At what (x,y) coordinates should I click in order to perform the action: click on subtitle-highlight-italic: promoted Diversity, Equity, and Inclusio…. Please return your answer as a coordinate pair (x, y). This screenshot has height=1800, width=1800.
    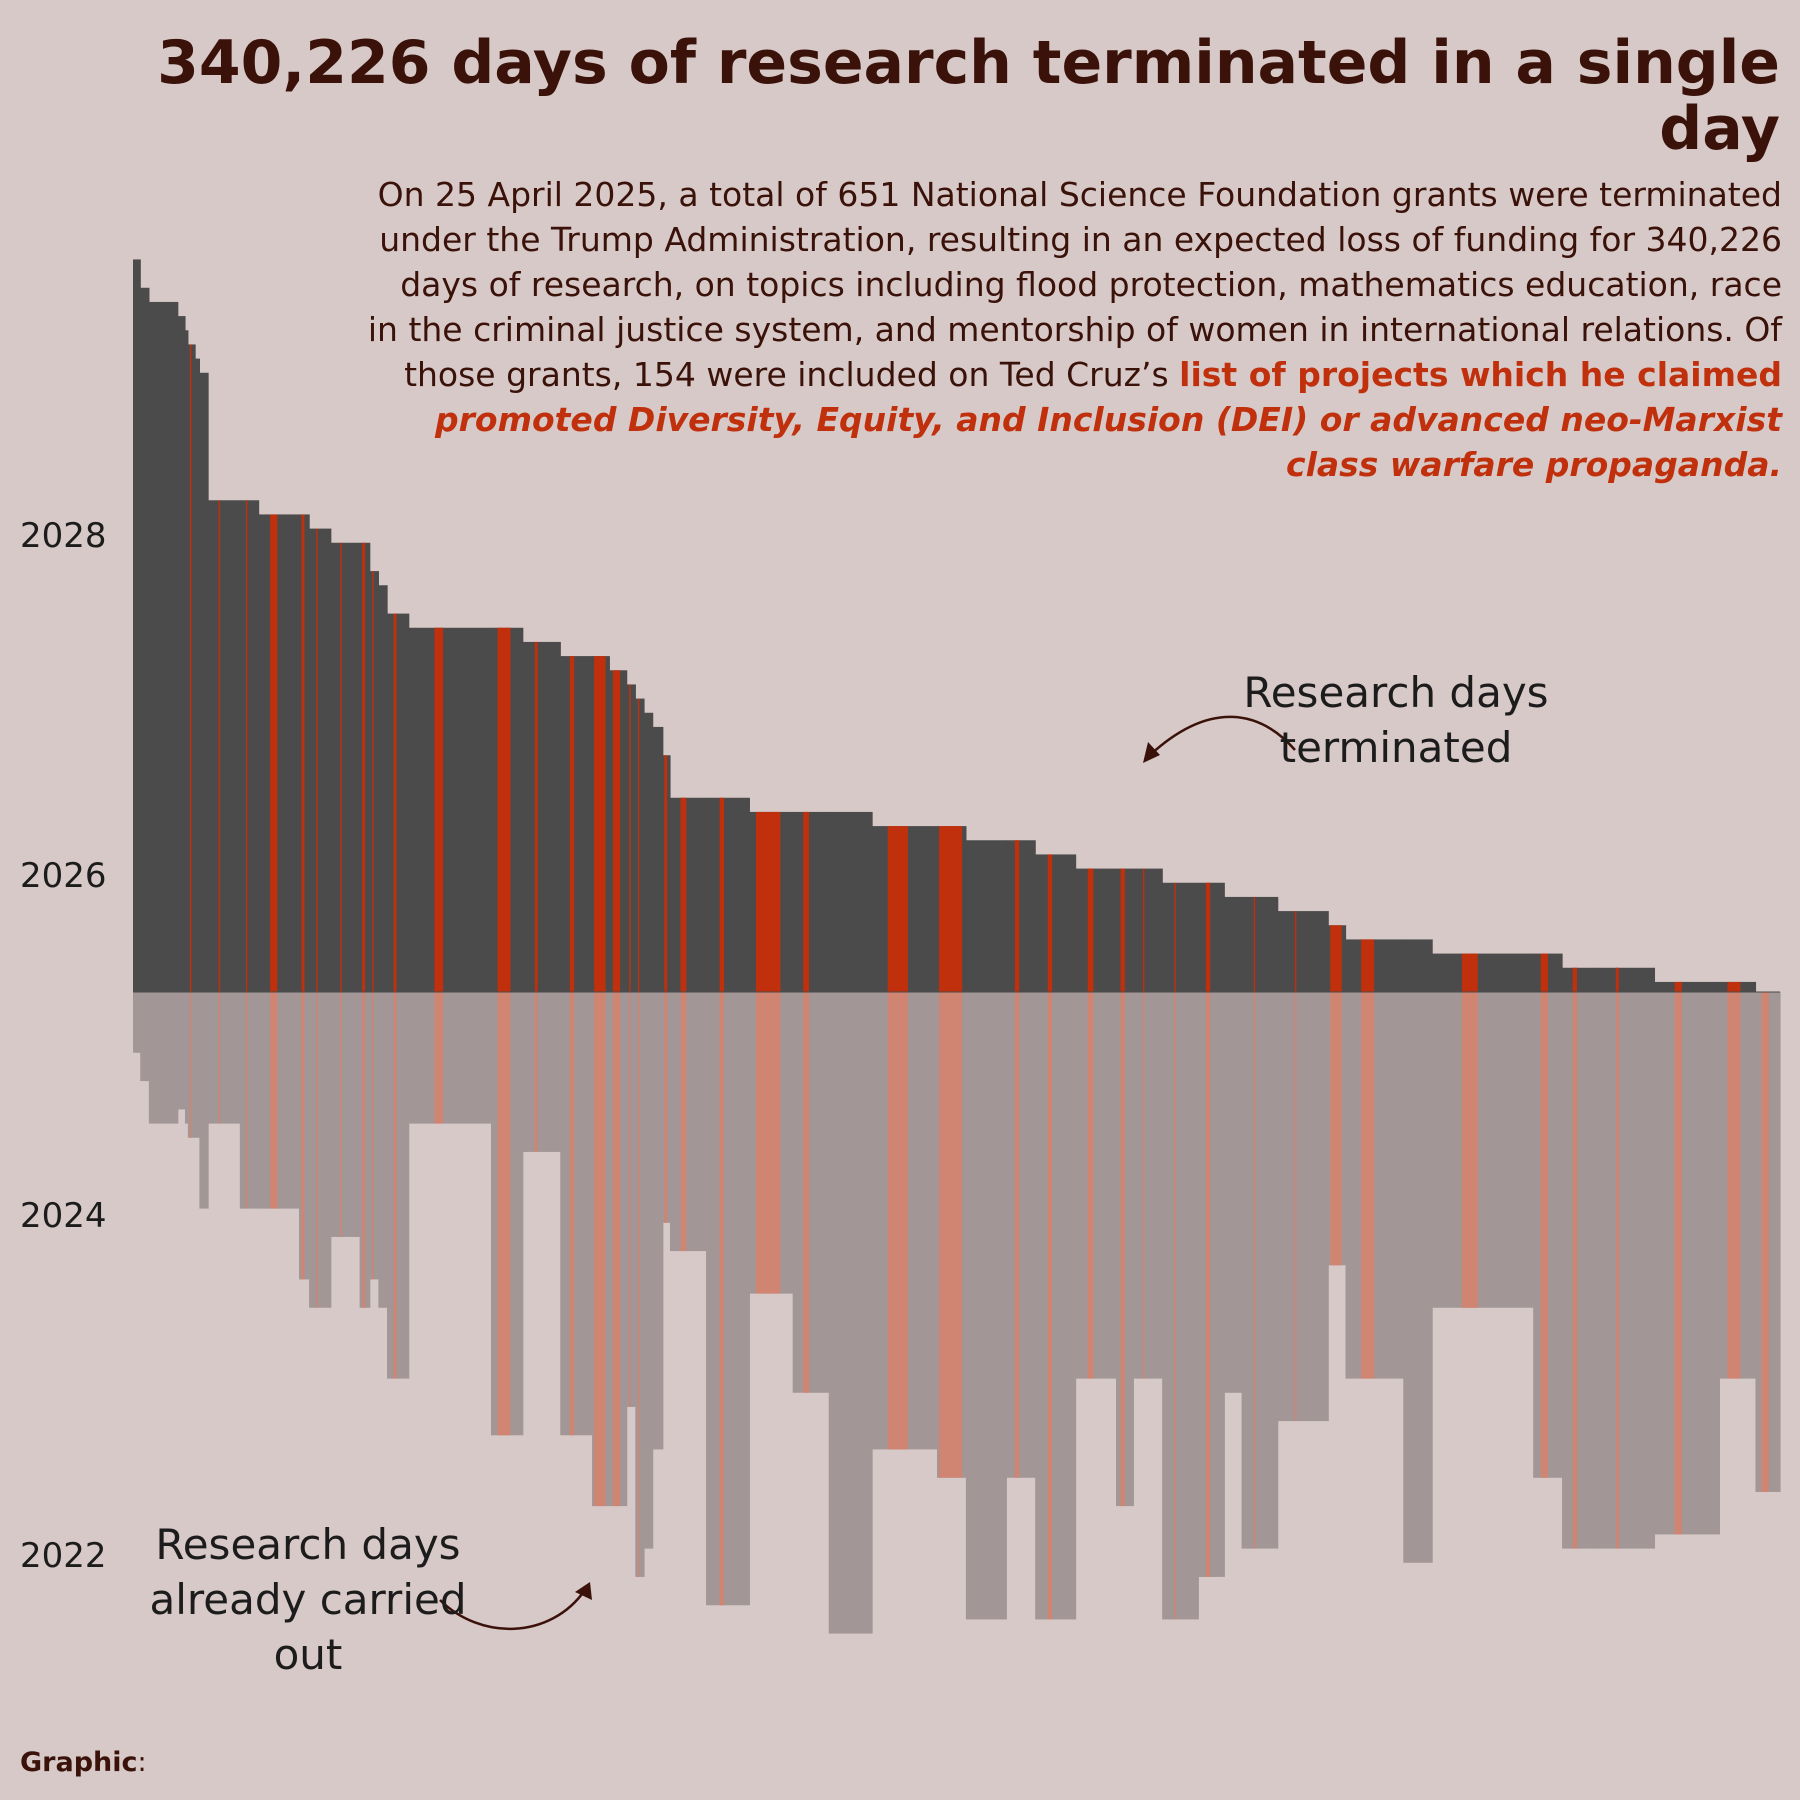
    Looking at the image, I should click on (1108, 442).